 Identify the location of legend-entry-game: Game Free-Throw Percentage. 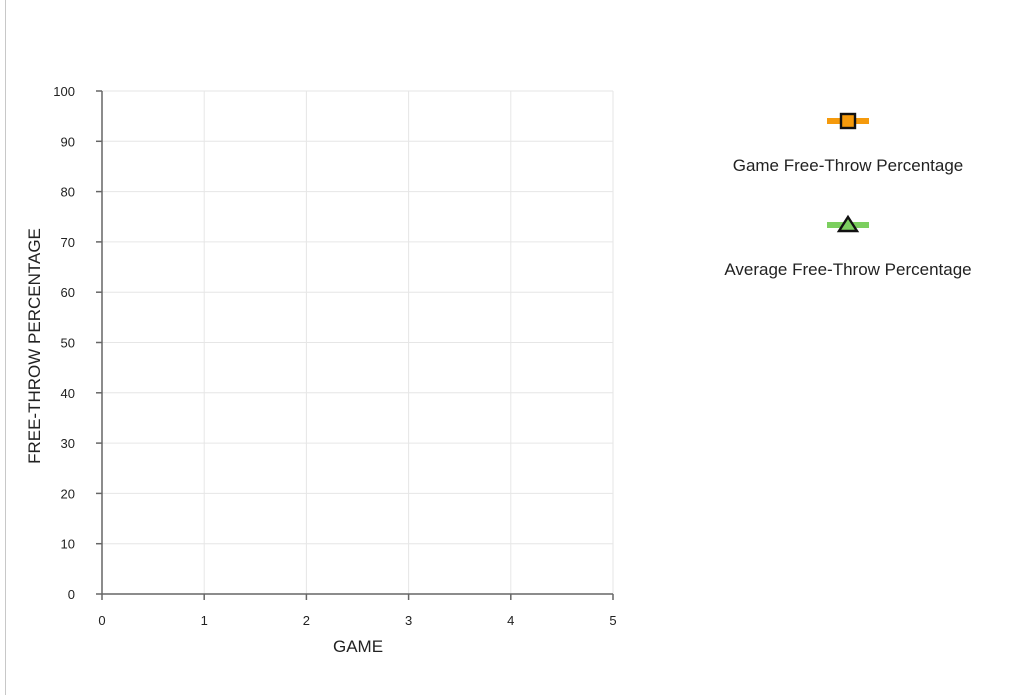
(848, 143).